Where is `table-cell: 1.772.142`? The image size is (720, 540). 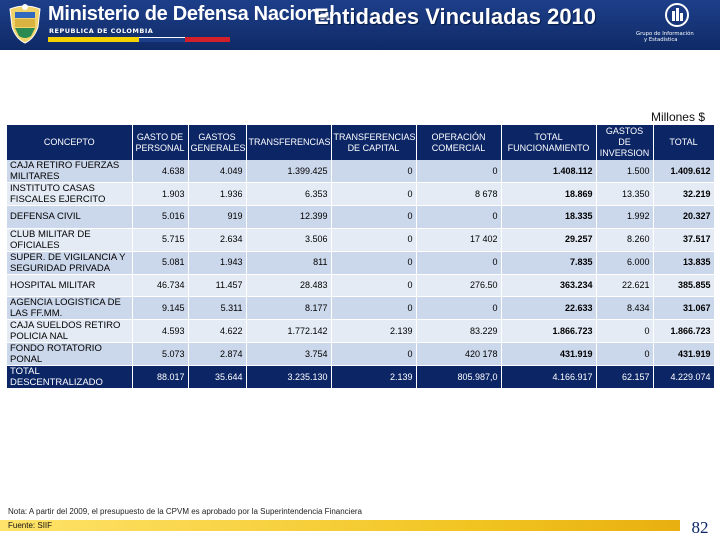 table-cell: 1.772.142 is located at coordinates (289, 331).